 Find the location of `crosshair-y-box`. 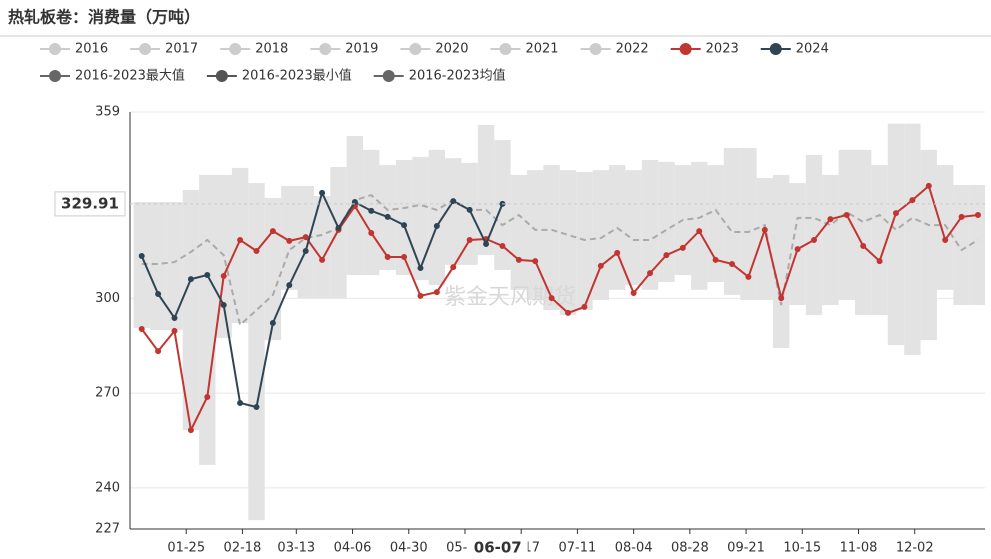

crosshair-y-box is located at coordinates (90, 204).